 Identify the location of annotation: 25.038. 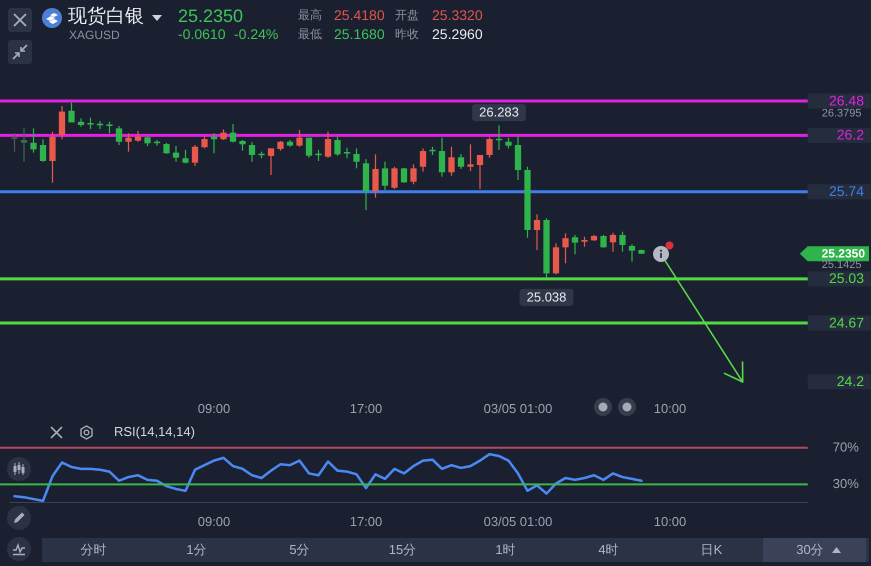
(546, 296).